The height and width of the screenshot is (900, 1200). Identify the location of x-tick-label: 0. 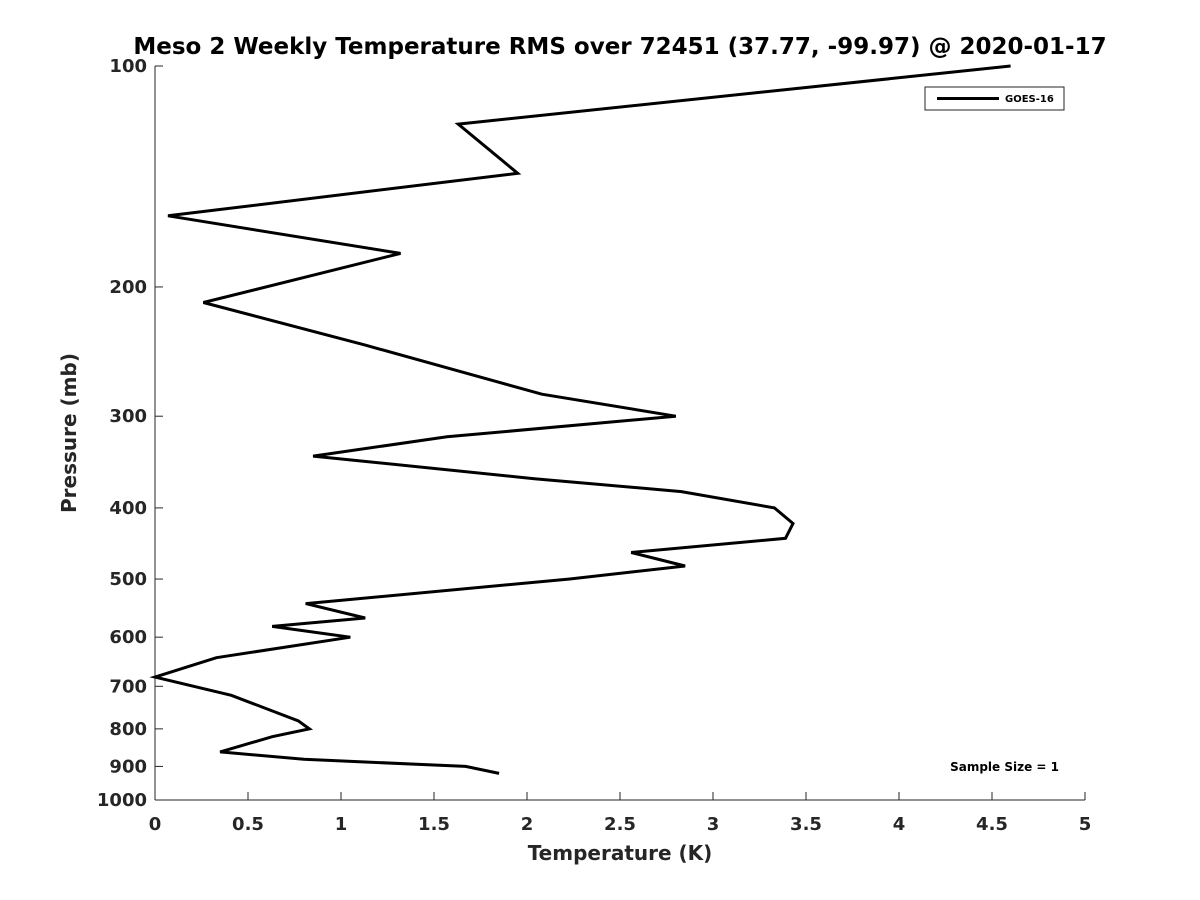
(155, 824).